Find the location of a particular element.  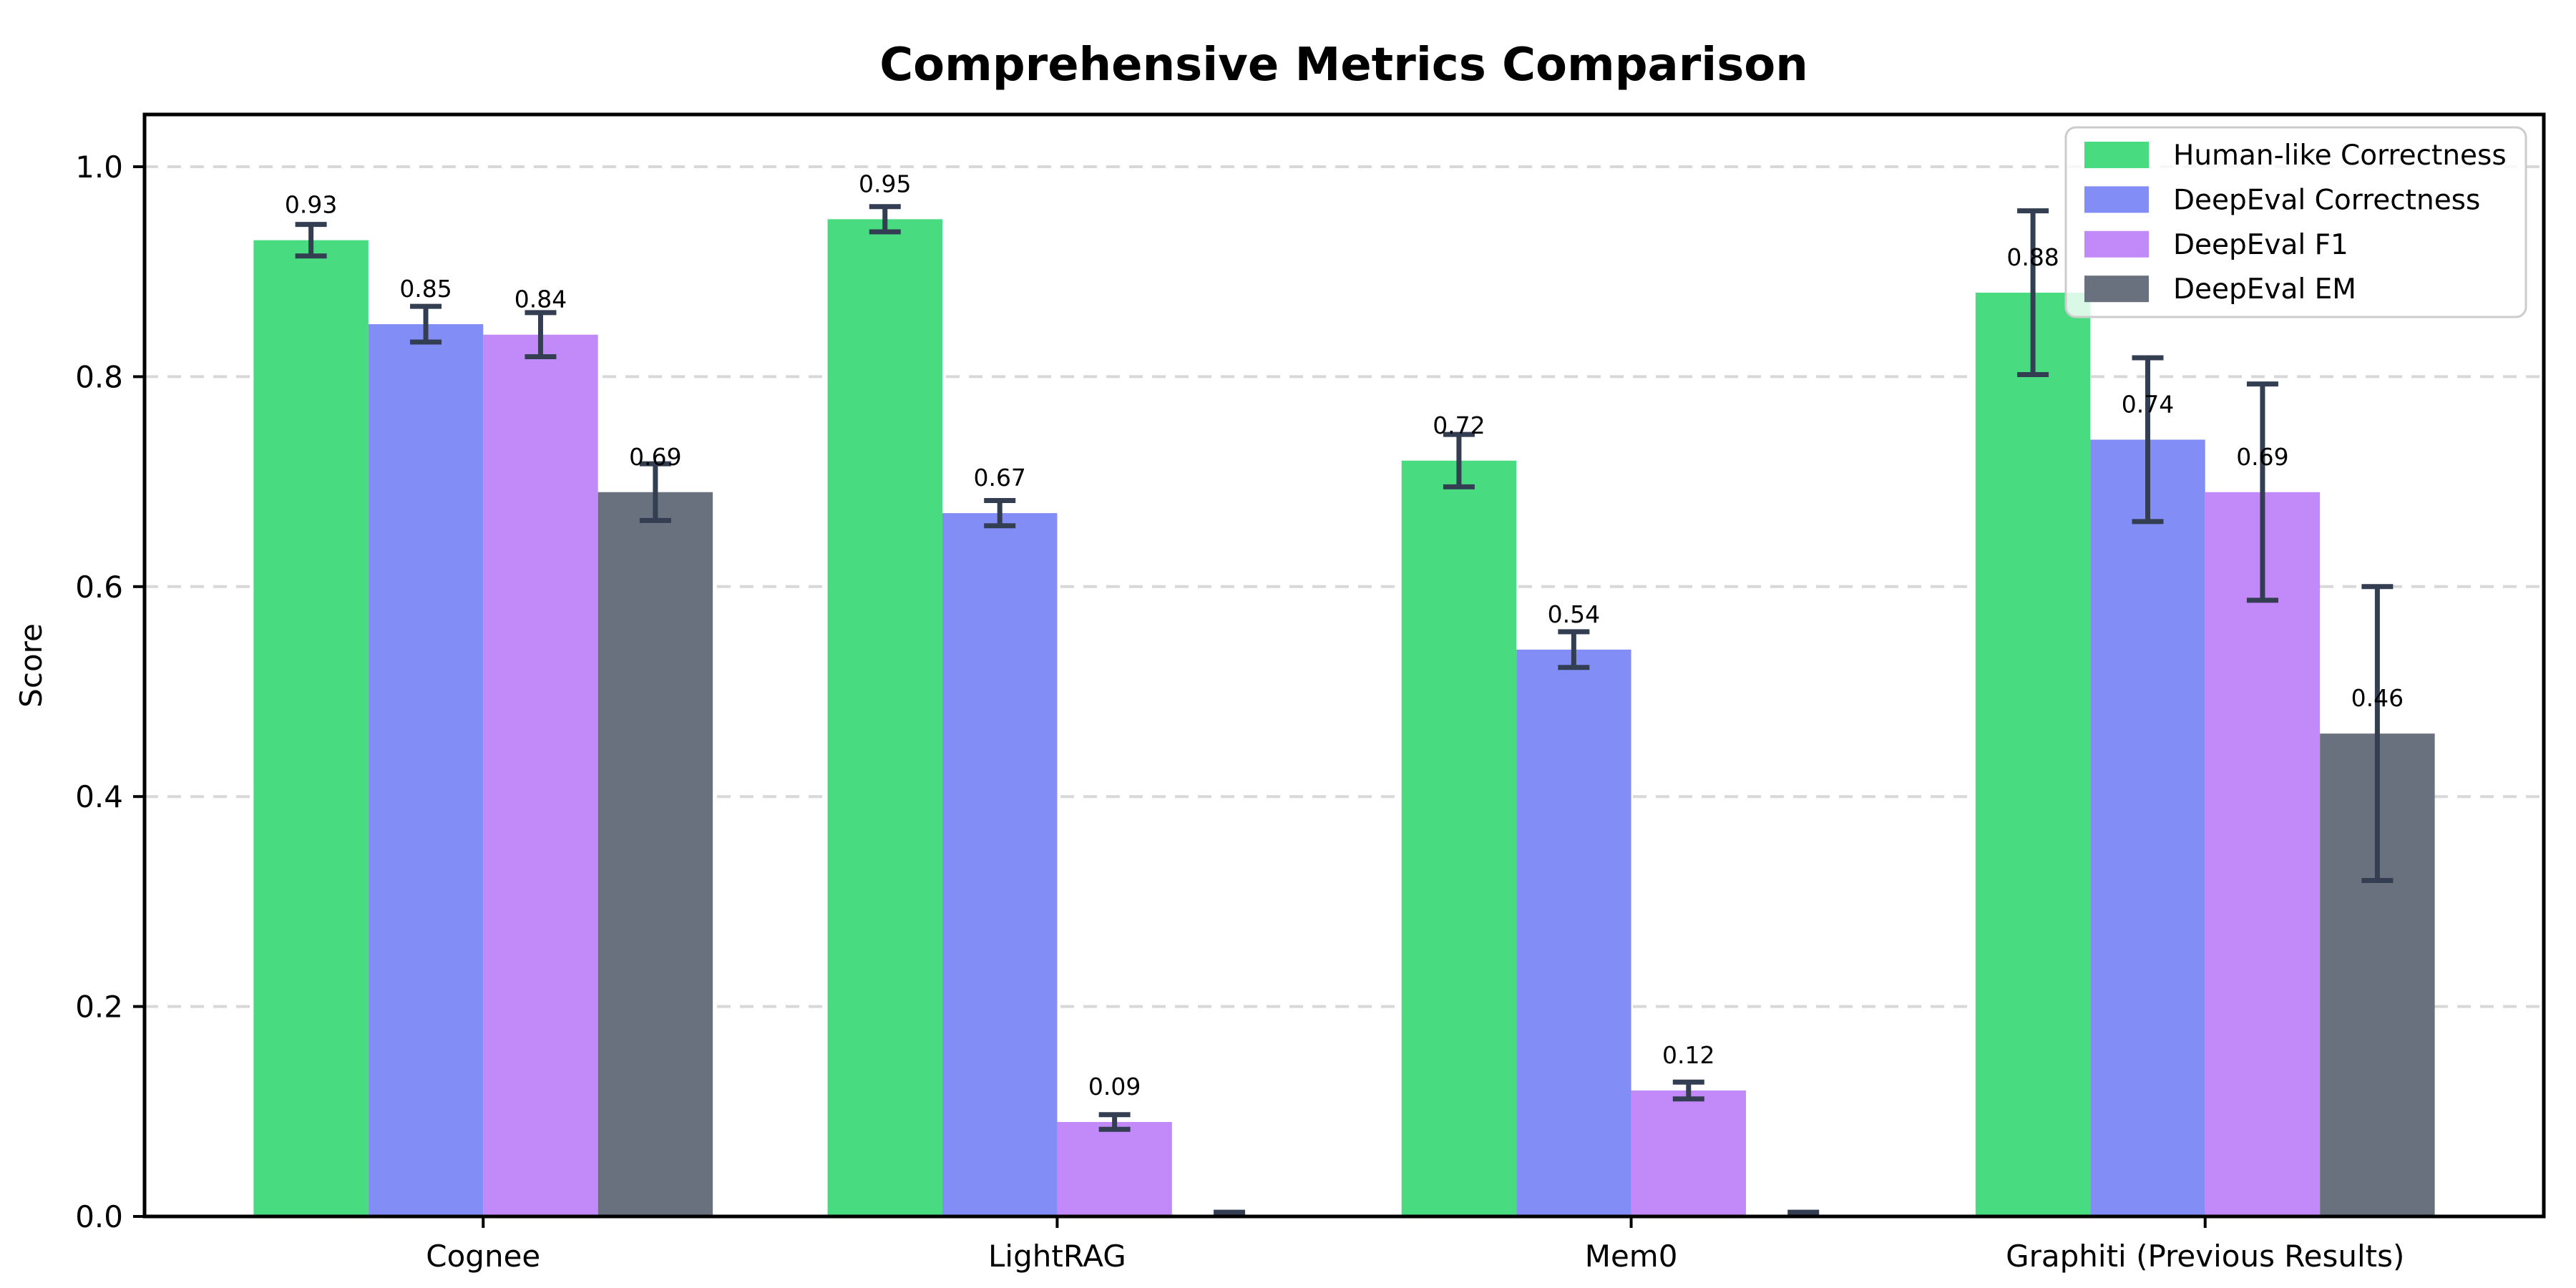

chart-title: Comprehensive Metrics Comparison is located at coordinates (1343, 65).